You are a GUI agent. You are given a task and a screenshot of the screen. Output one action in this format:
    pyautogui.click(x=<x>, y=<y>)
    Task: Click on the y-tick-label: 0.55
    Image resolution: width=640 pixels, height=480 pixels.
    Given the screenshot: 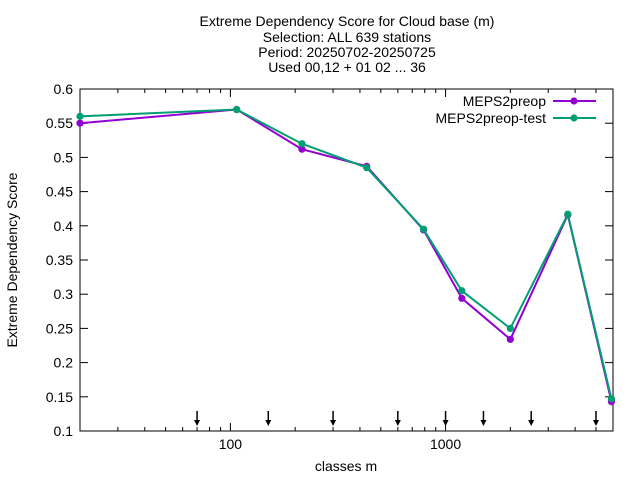 What is the action you would take?
    pyautogui.click(x=59, y=123)
    